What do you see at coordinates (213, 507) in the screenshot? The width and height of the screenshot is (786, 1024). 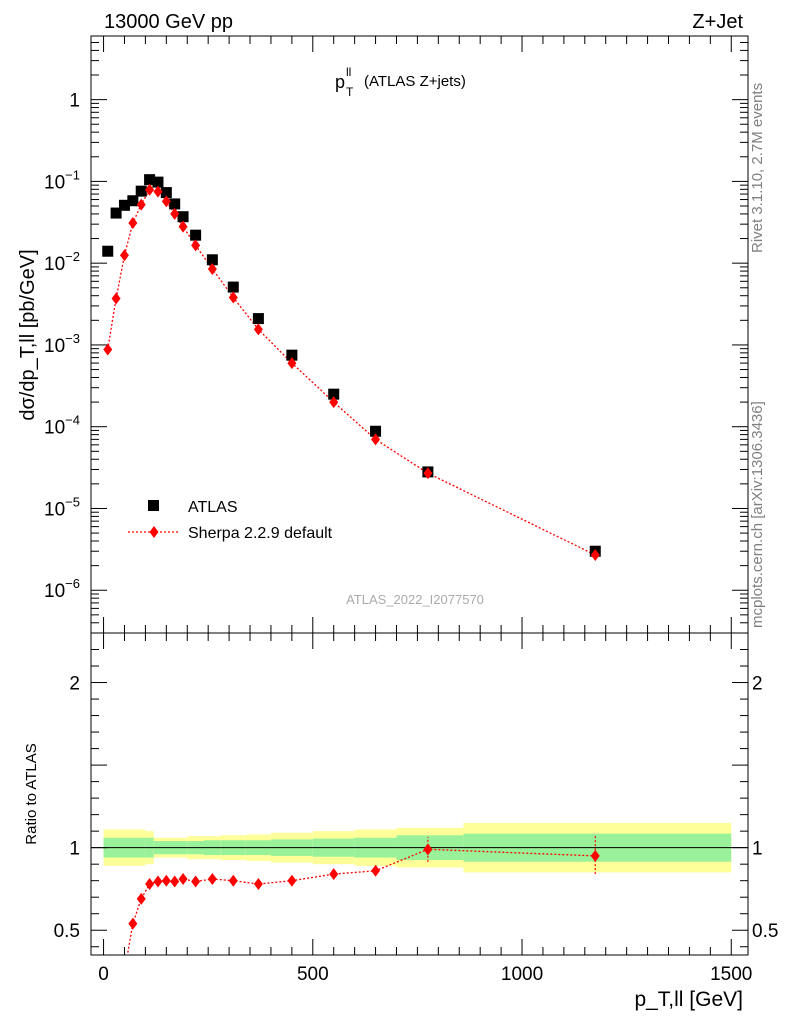 I see `legend-atlas-label: ATLAS` at bounding box center [213, 507].